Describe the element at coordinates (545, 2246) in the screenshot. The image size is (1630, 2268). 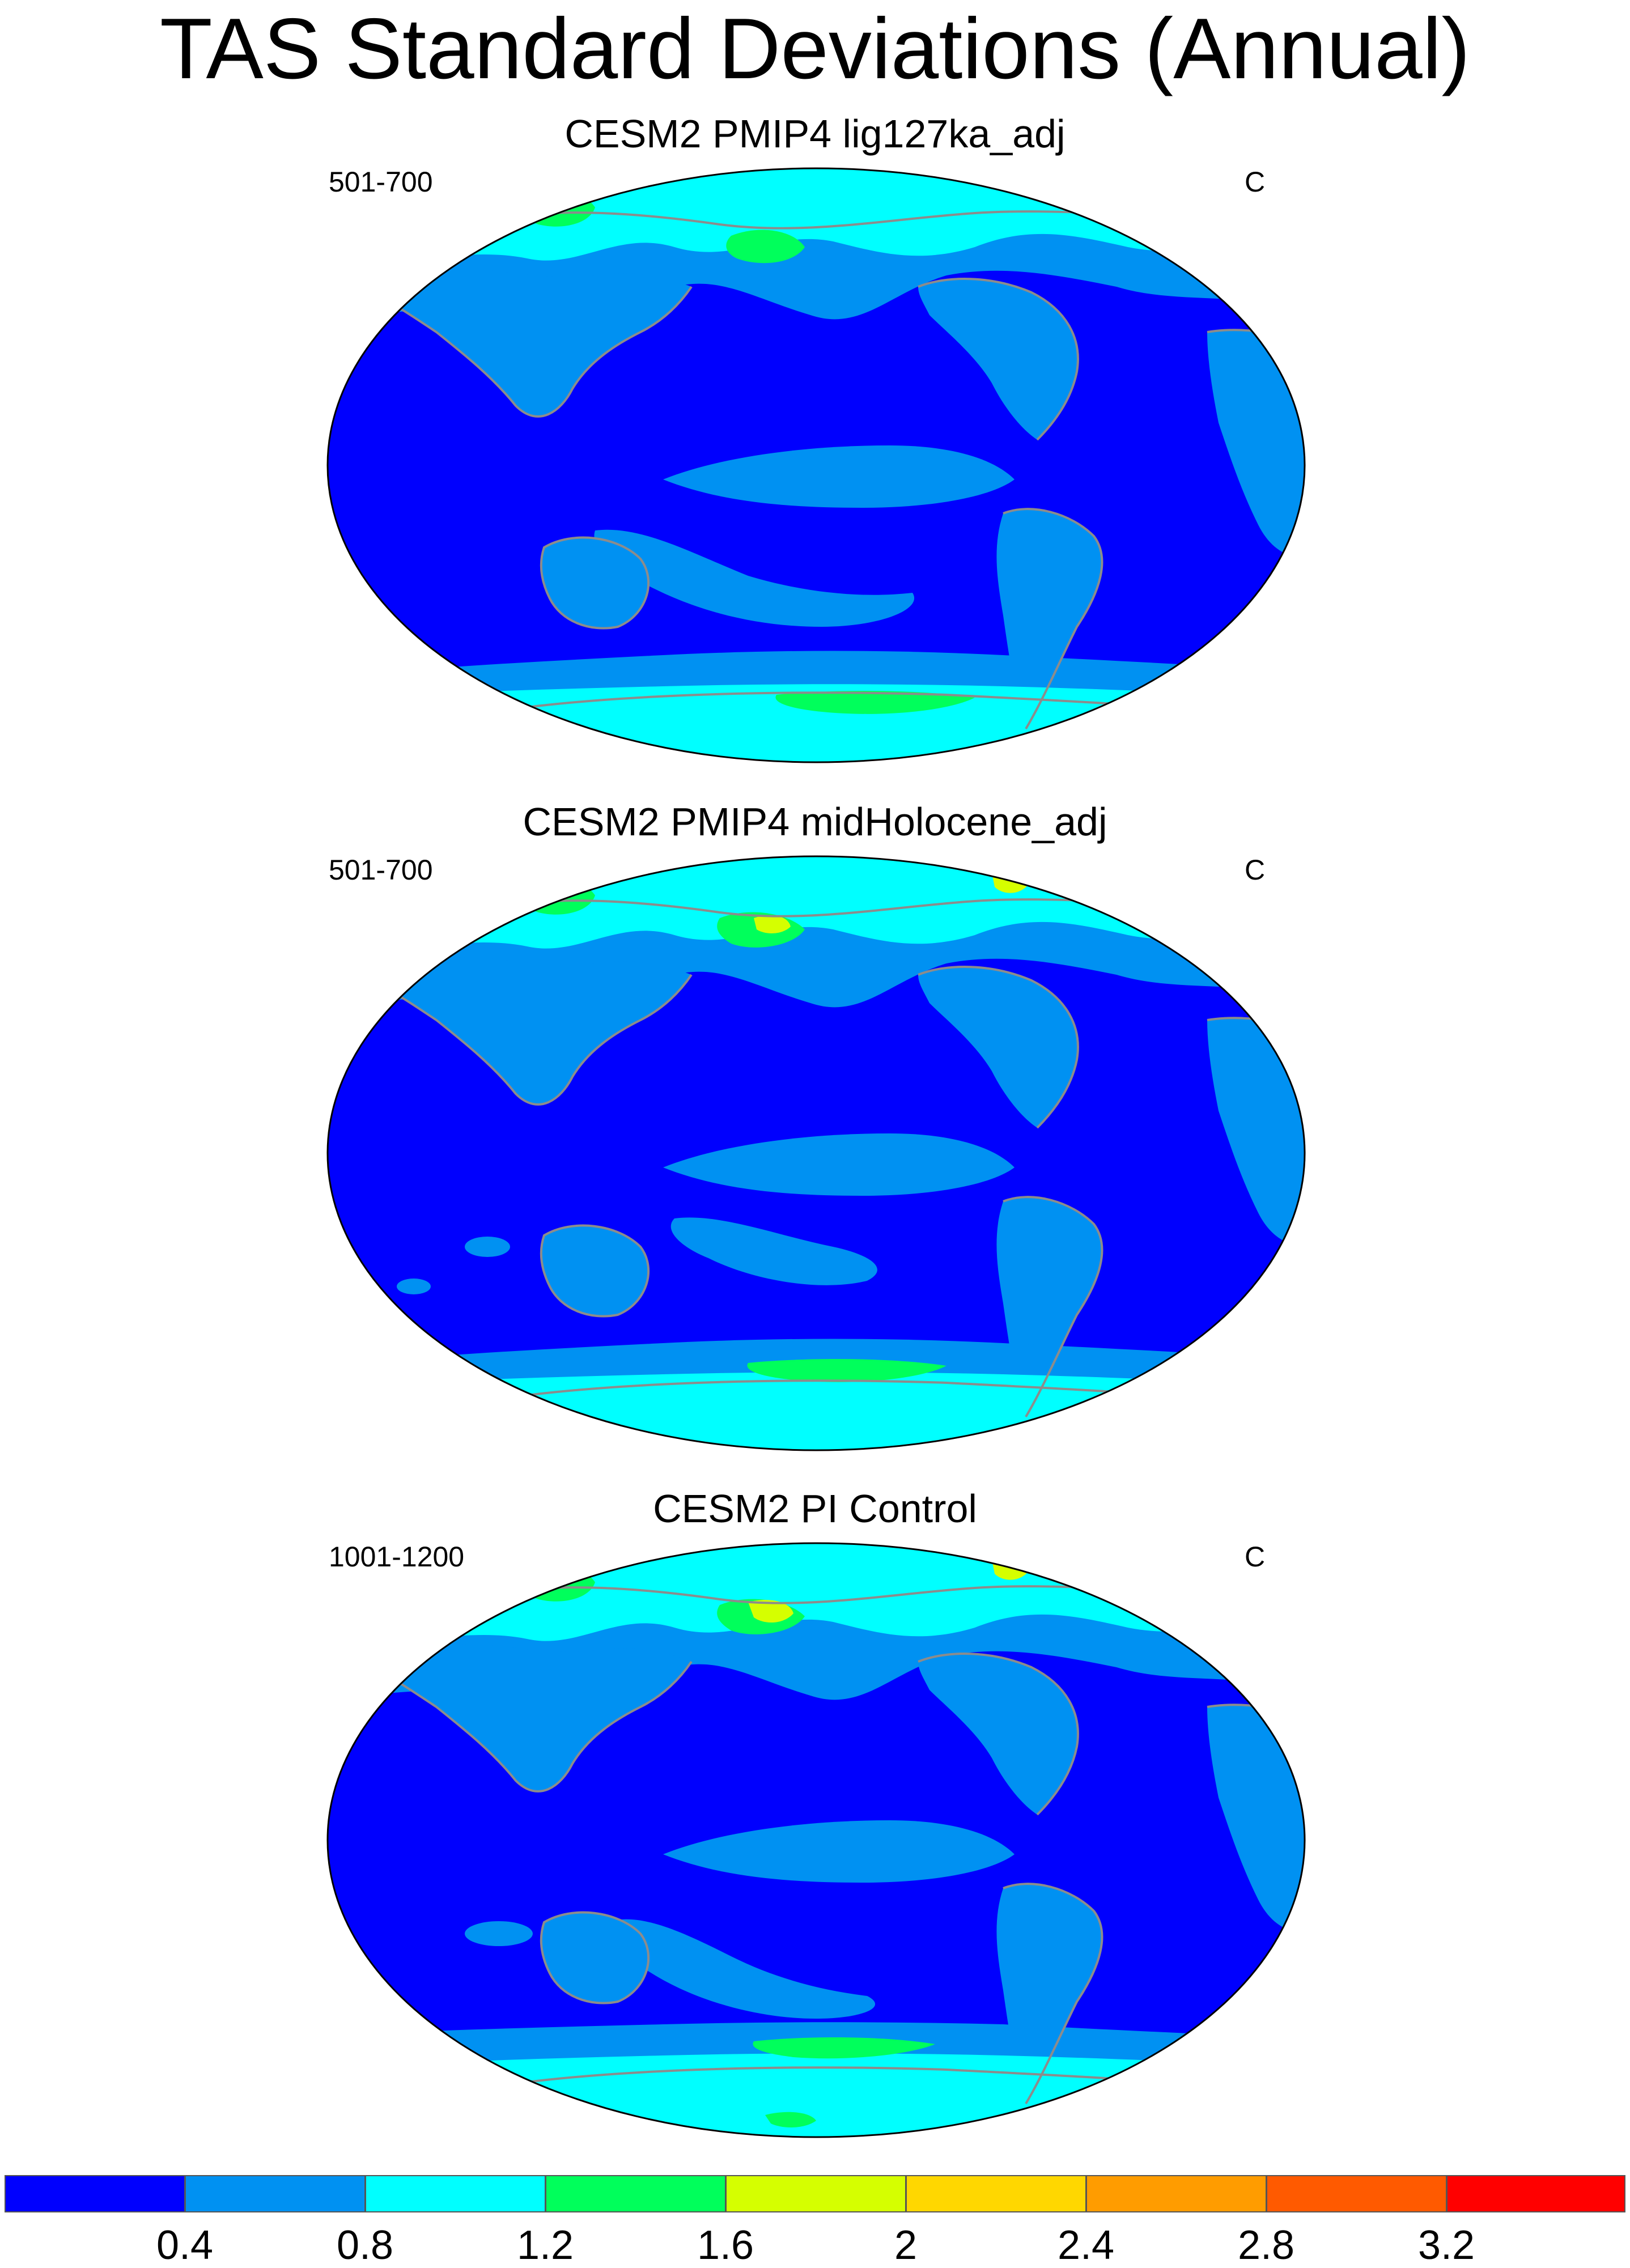
I see `colorbar-tick-label: 1.2` at that location.